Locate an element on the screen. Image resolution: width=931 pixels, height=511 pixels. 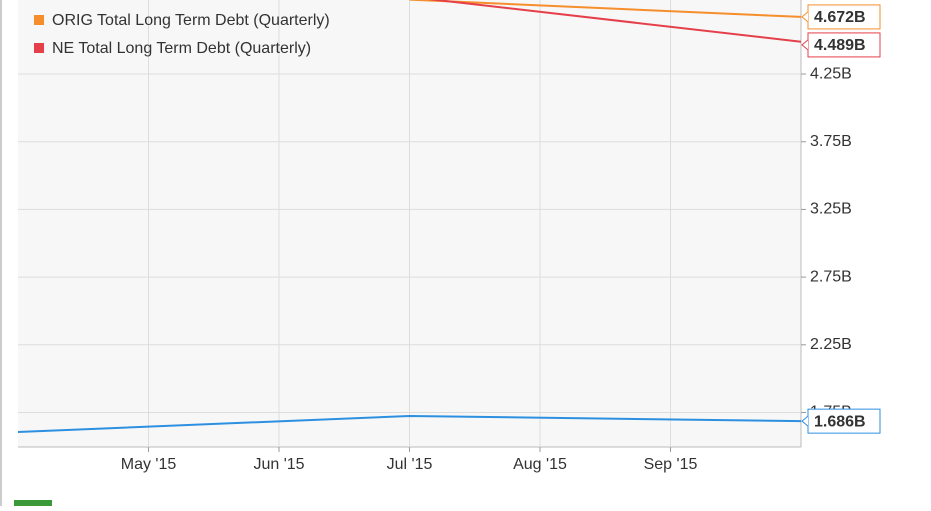
x-tick-label: May '15 is located at coordinates (149, 464).